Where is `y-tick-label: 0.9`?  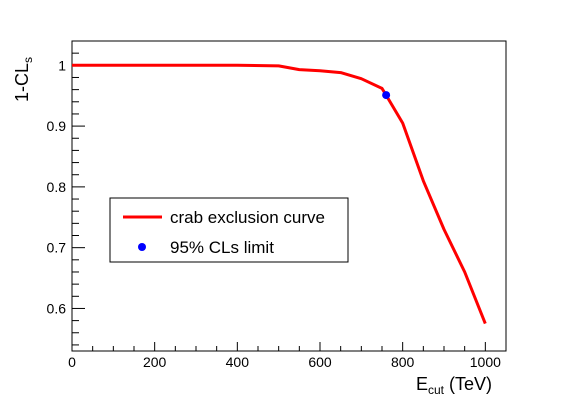 y-tick-label: 0.9 is located at coordinates (57, 126).